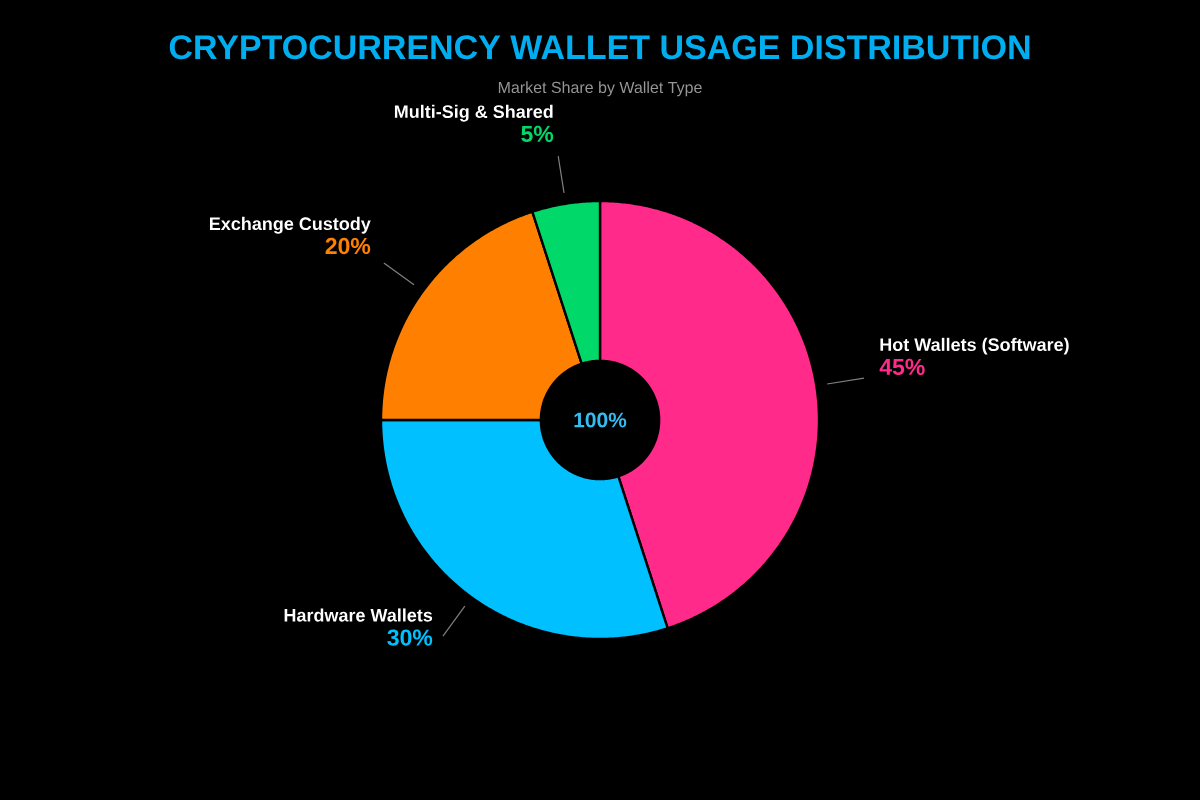  Describe the element at coordinates (599, 47) in the screenshot. I see `chart-title: CRYPTOCURRENCY WALLET USAGE DISTRIBUTION` at that location.